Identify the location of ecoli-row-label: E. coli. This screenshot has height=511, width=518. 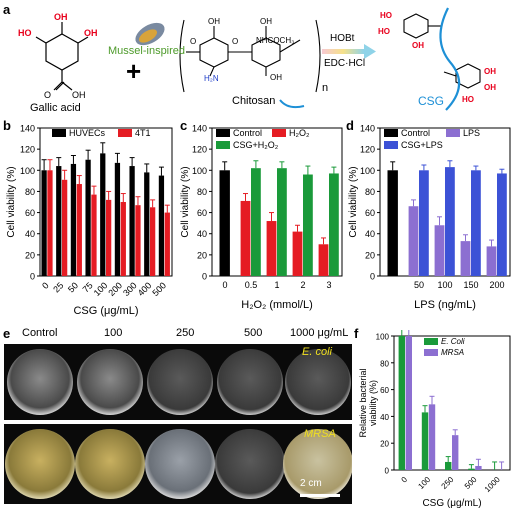
(317, 352).